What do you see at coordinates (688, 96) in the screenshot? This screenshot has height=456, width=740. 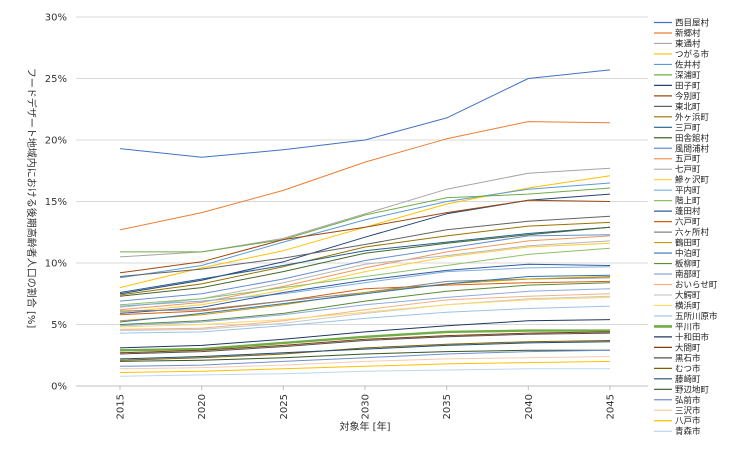 I see `legend-label: 今別町` at bounding box center [688, 96].